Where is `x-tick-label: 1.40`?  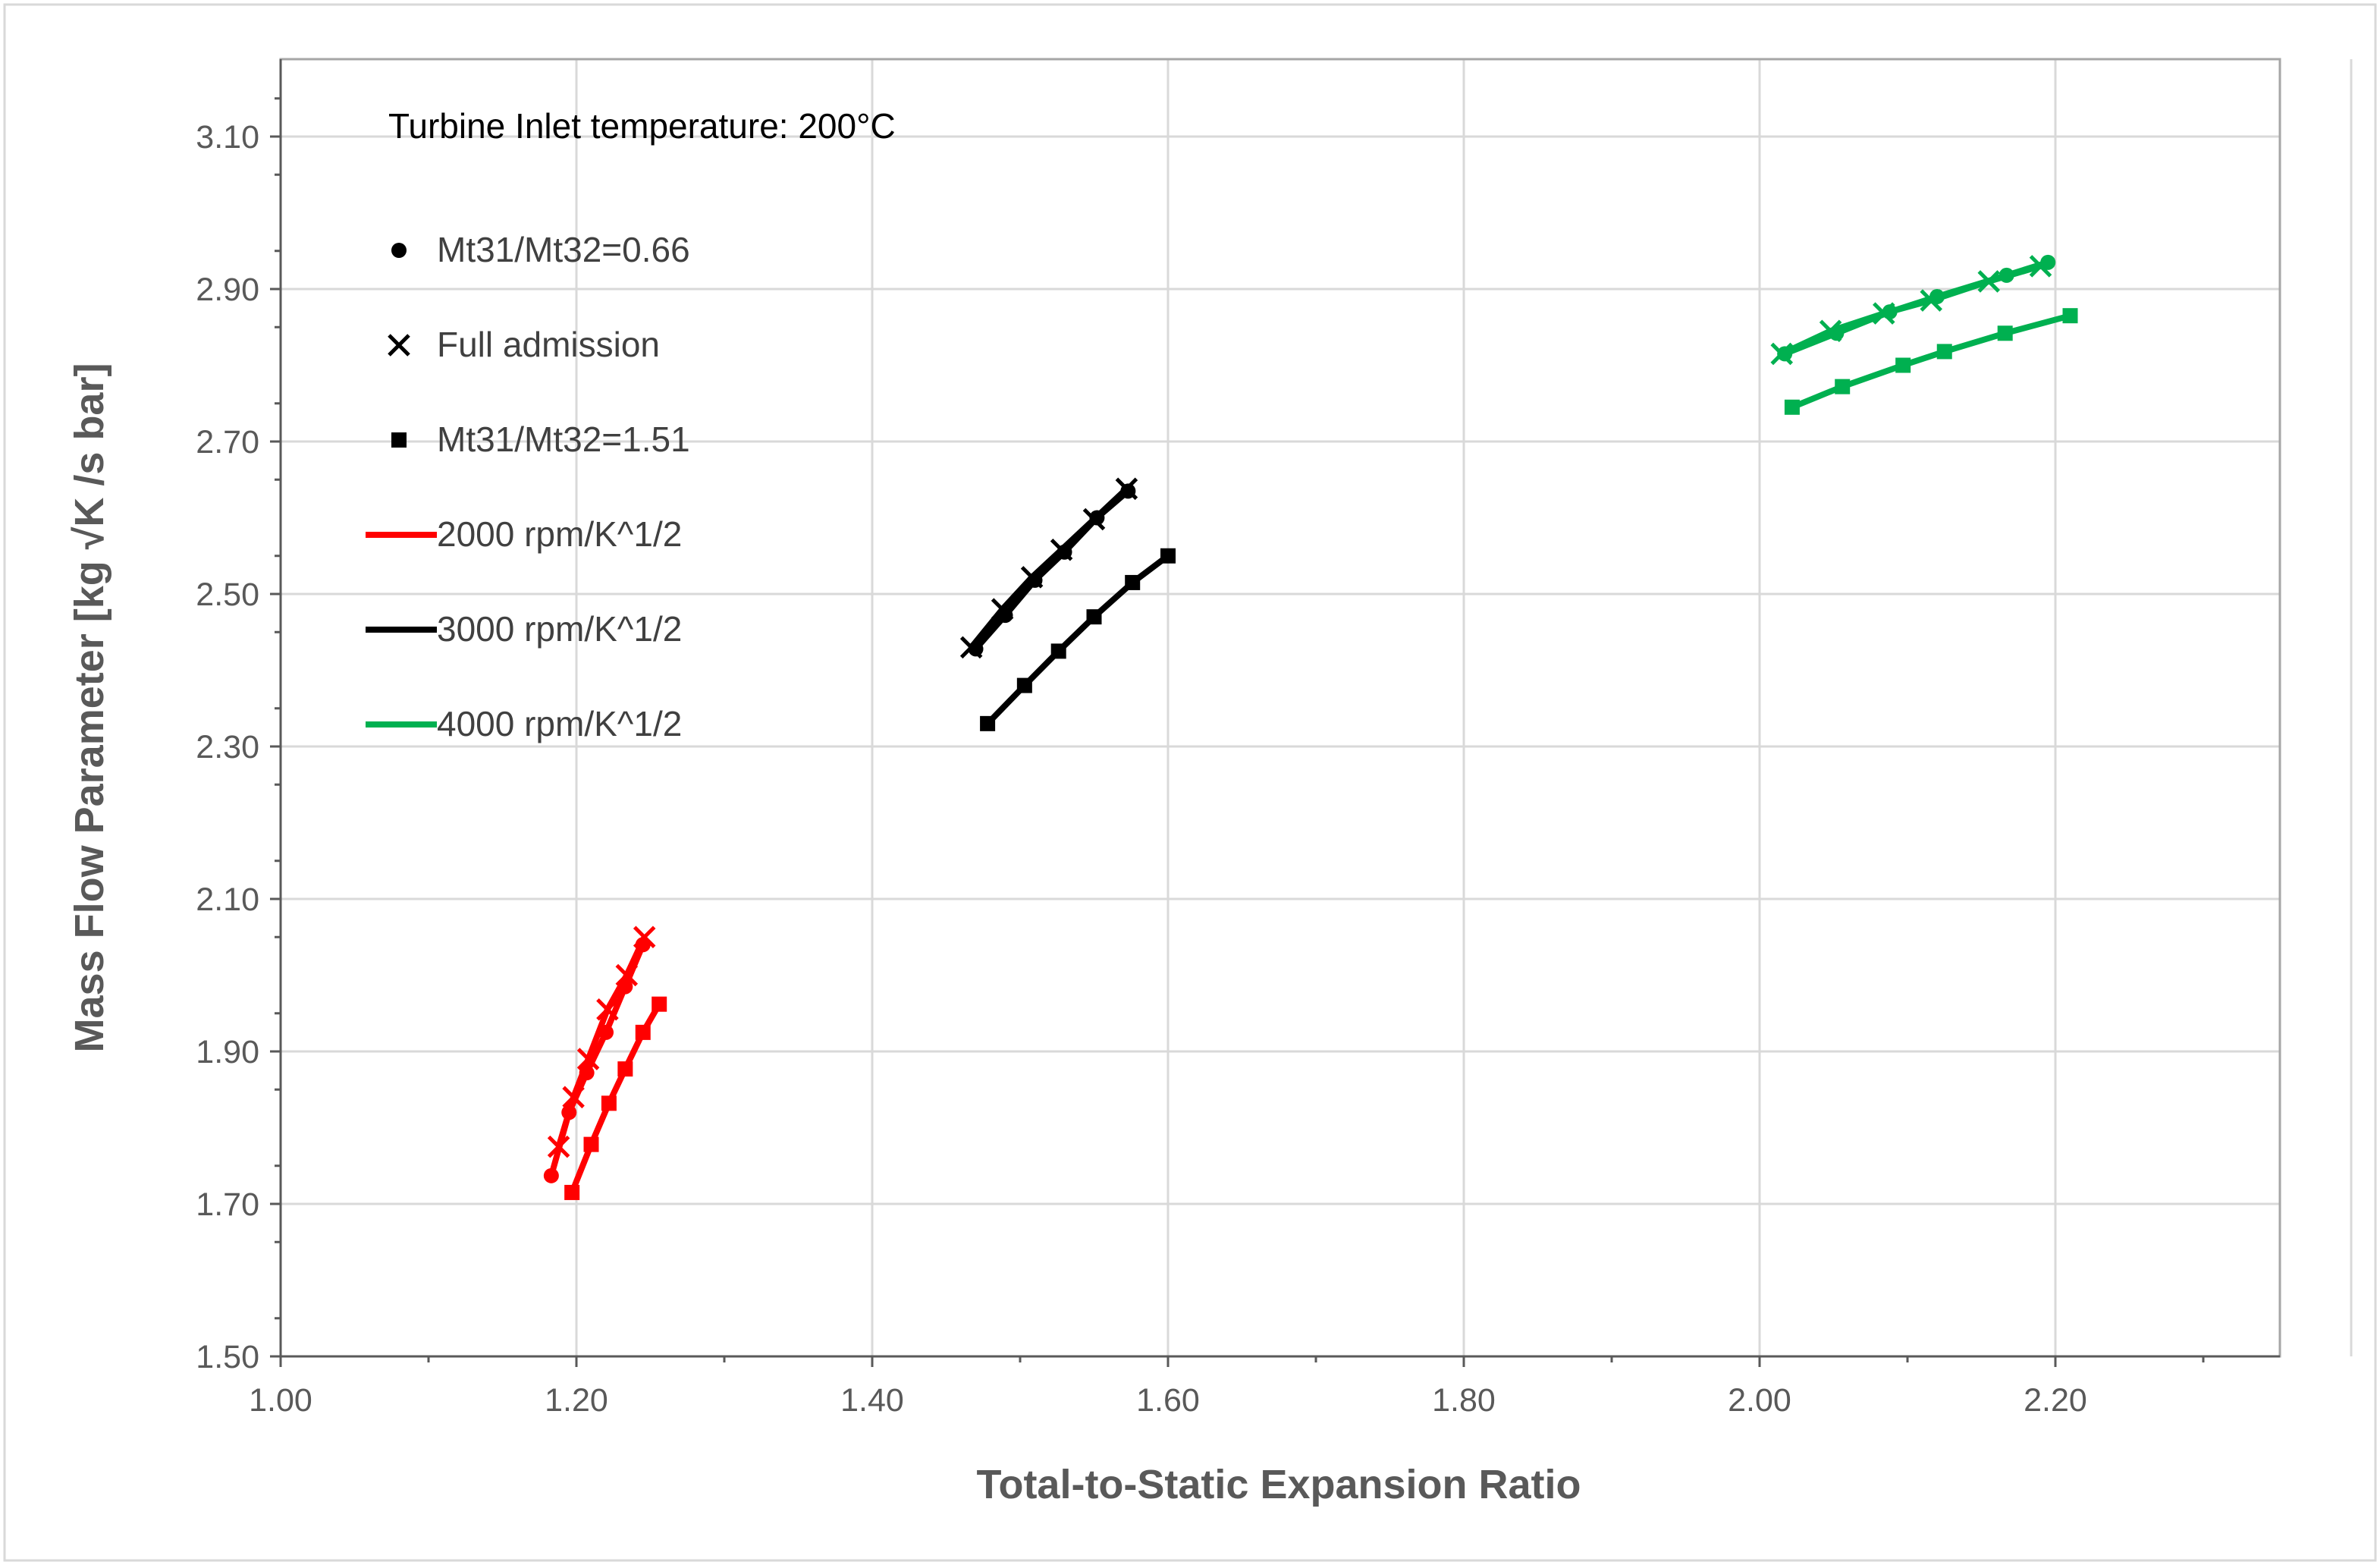 x-tick-label: 1.40 is located at coordinates (872, 1401).